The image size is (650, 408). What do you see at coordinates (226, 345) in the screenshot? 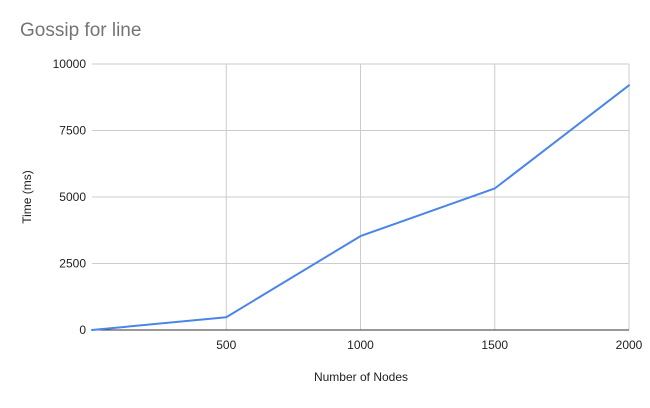
I see `x-tick-label: 500` at bounding box center [226, 345].